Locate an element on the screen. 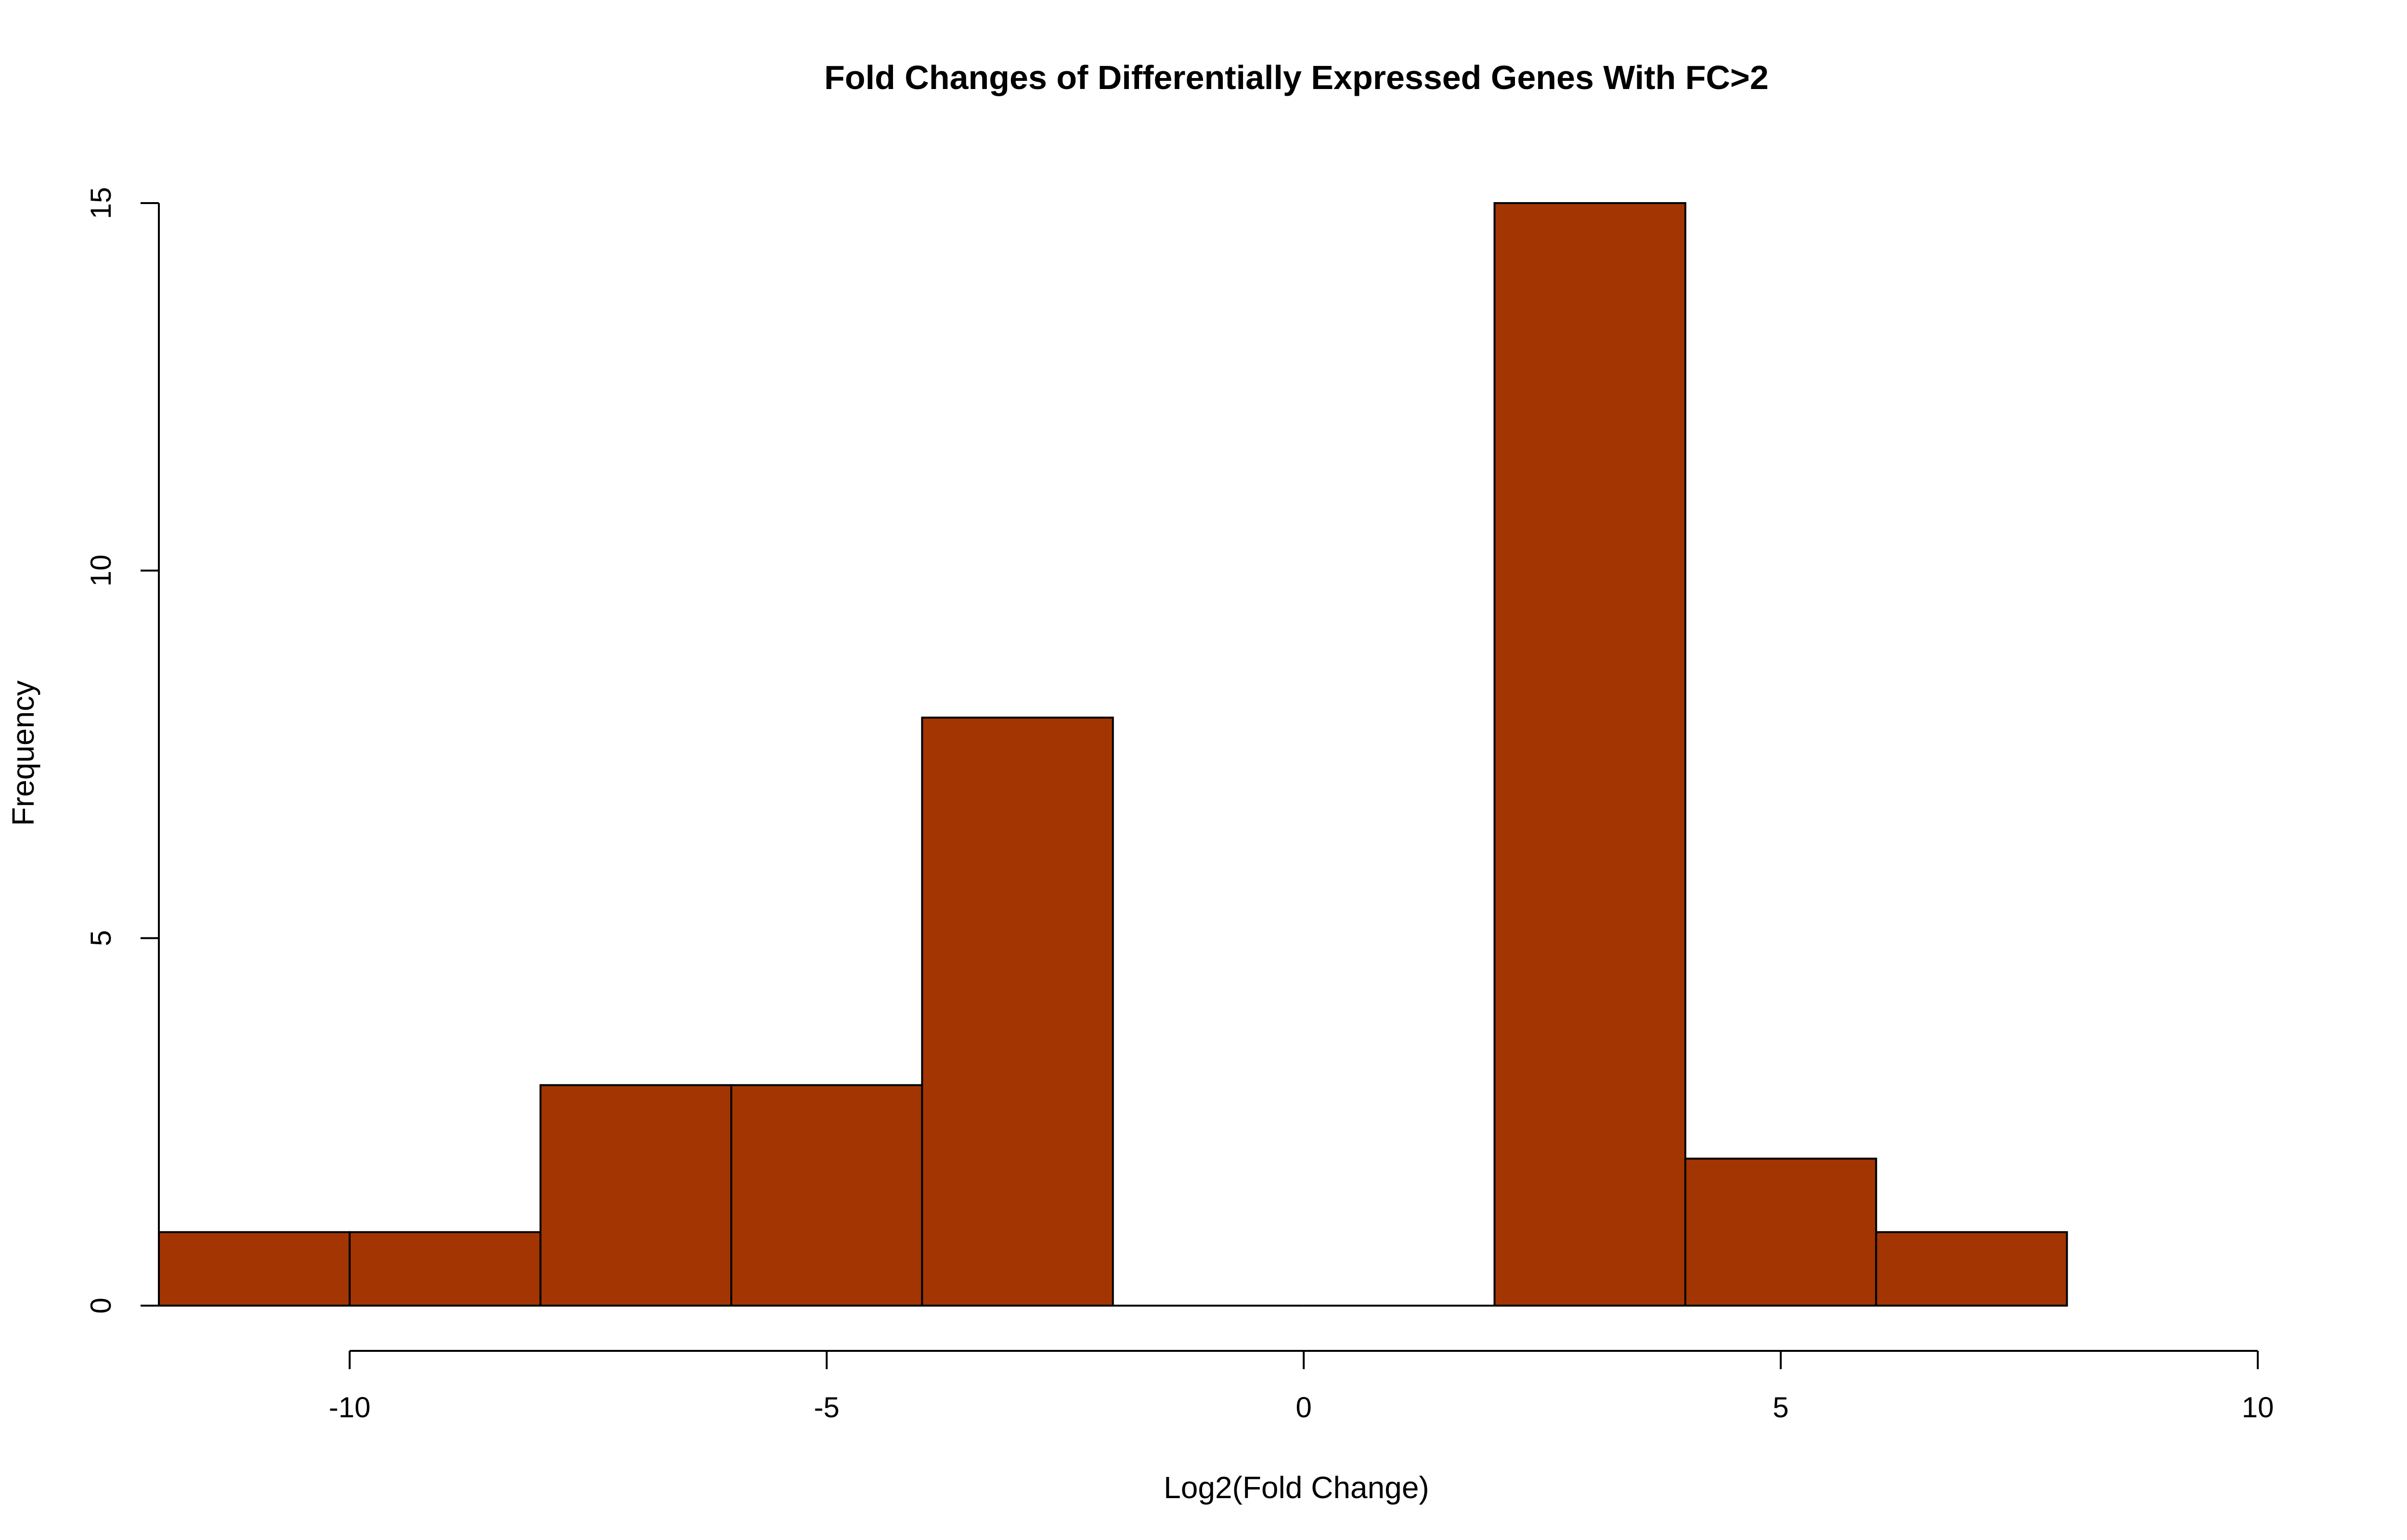 This screenshot has height=1540, width=2407. x-tick-label: -5 is located at coordinates (827, 1407).